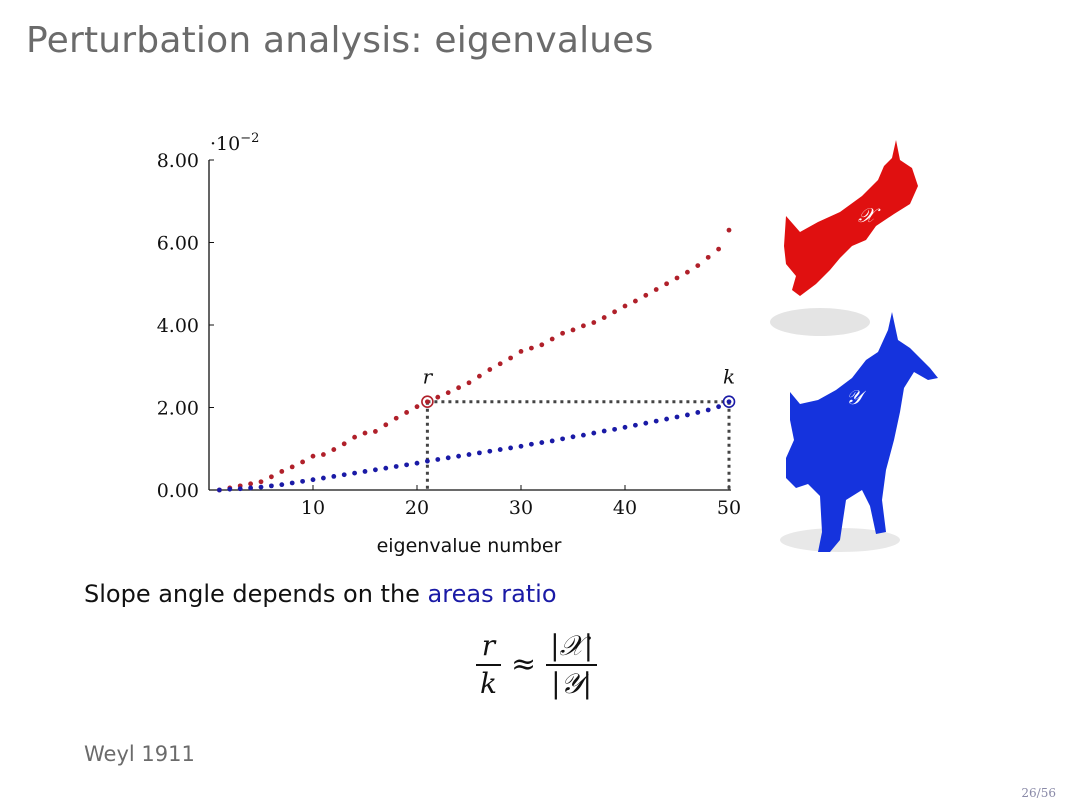  I want to click on y-tick-label: 8.00, so click(178, 161).